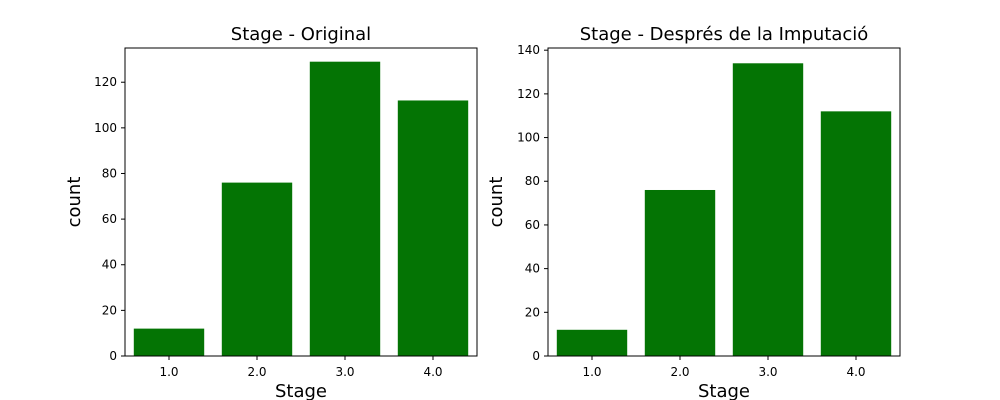  Describe the element at coordinates (532, 203) in the screenshot. I see `y-ticks: 0 20 40 60 80 100 120 140` at that location.